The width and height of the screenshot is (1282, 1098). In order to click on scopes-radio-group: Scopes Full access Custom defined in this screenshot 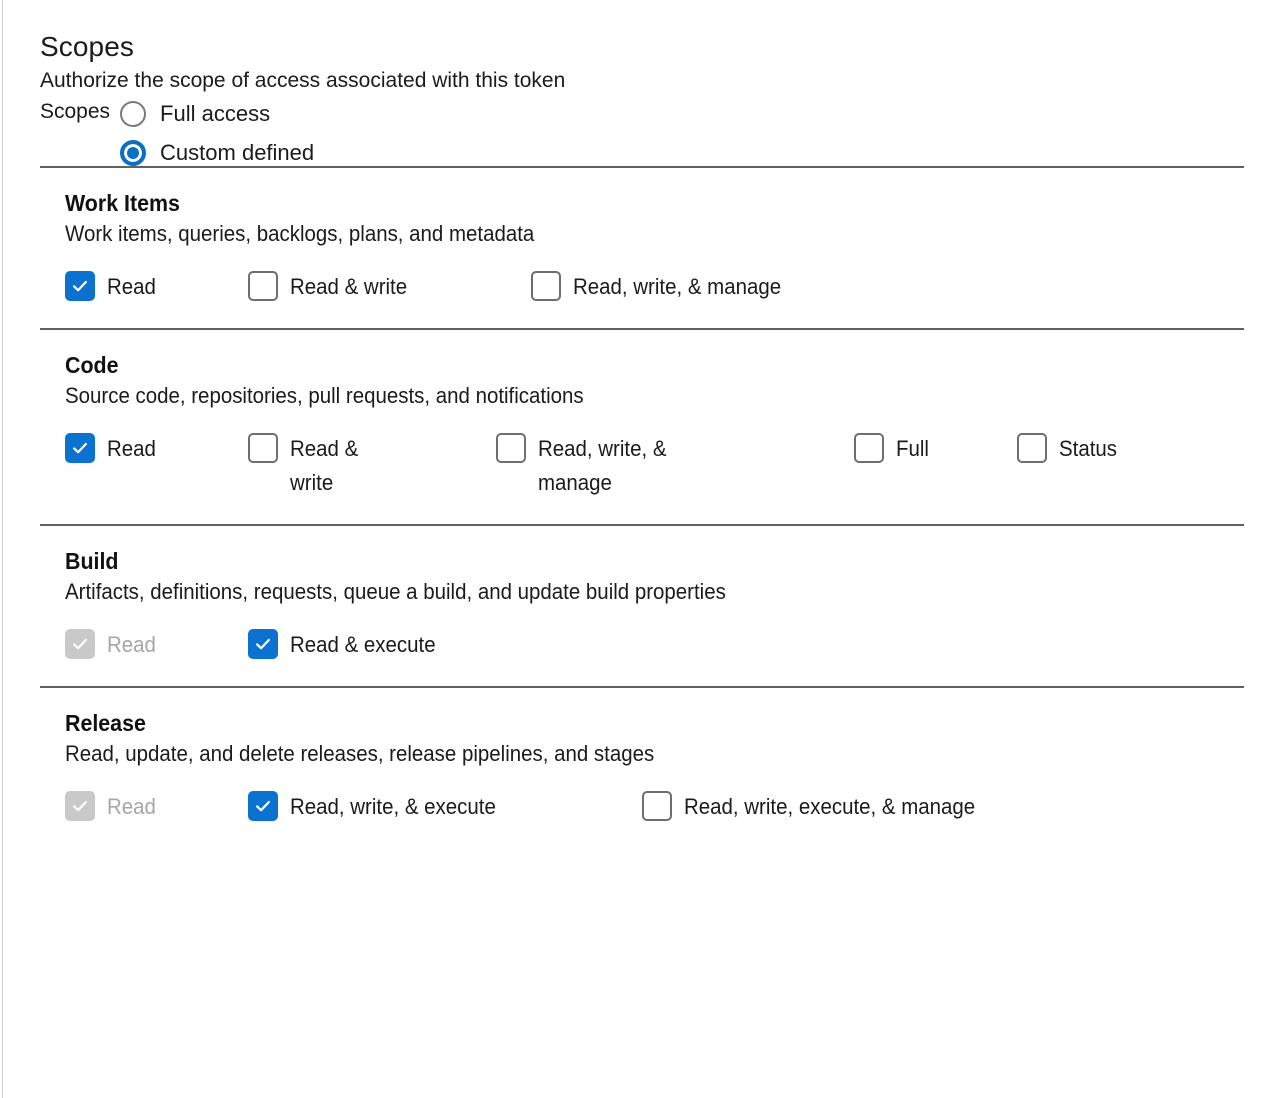, I will do `click(661, 131)`.